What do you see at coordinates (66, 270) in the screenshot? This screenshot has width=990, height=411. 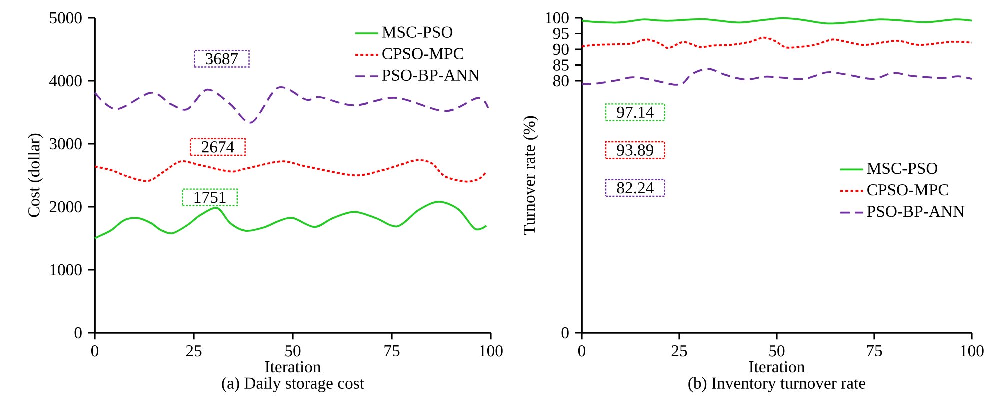 I see `y-tick-label: 1000` at bounding box center [66, 270].